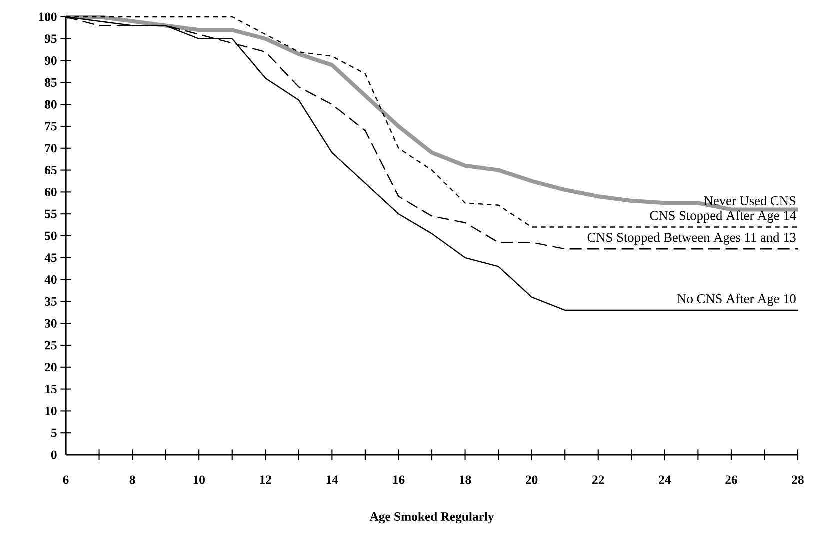 Image resolution: width=817 pixels, height=544 pixels. Describe the element at coordinates (399, 480) in the screenshot. I see `x-tick-label: 16` at that location.